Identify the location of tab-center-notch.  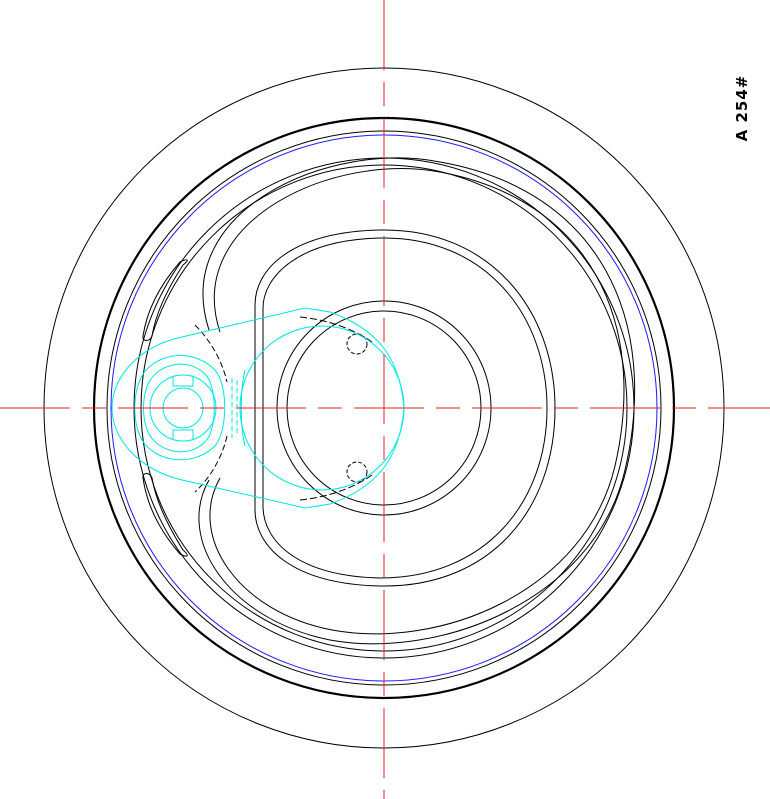
(183, 382).